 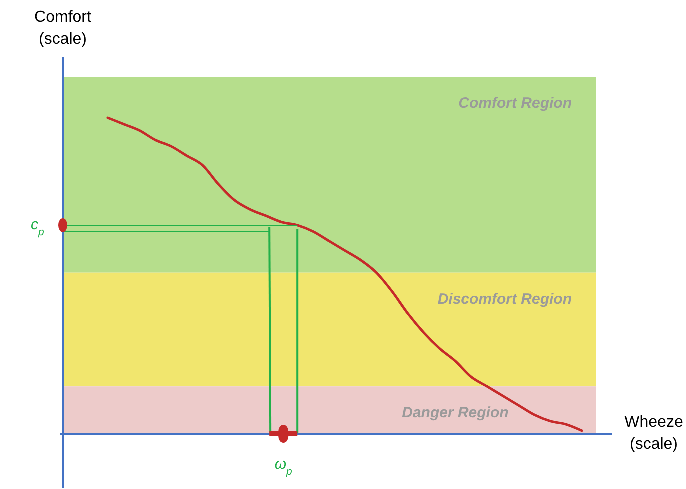 I want to click on x-axis-title: Wheeze (scale), so click(x=654, y=433).